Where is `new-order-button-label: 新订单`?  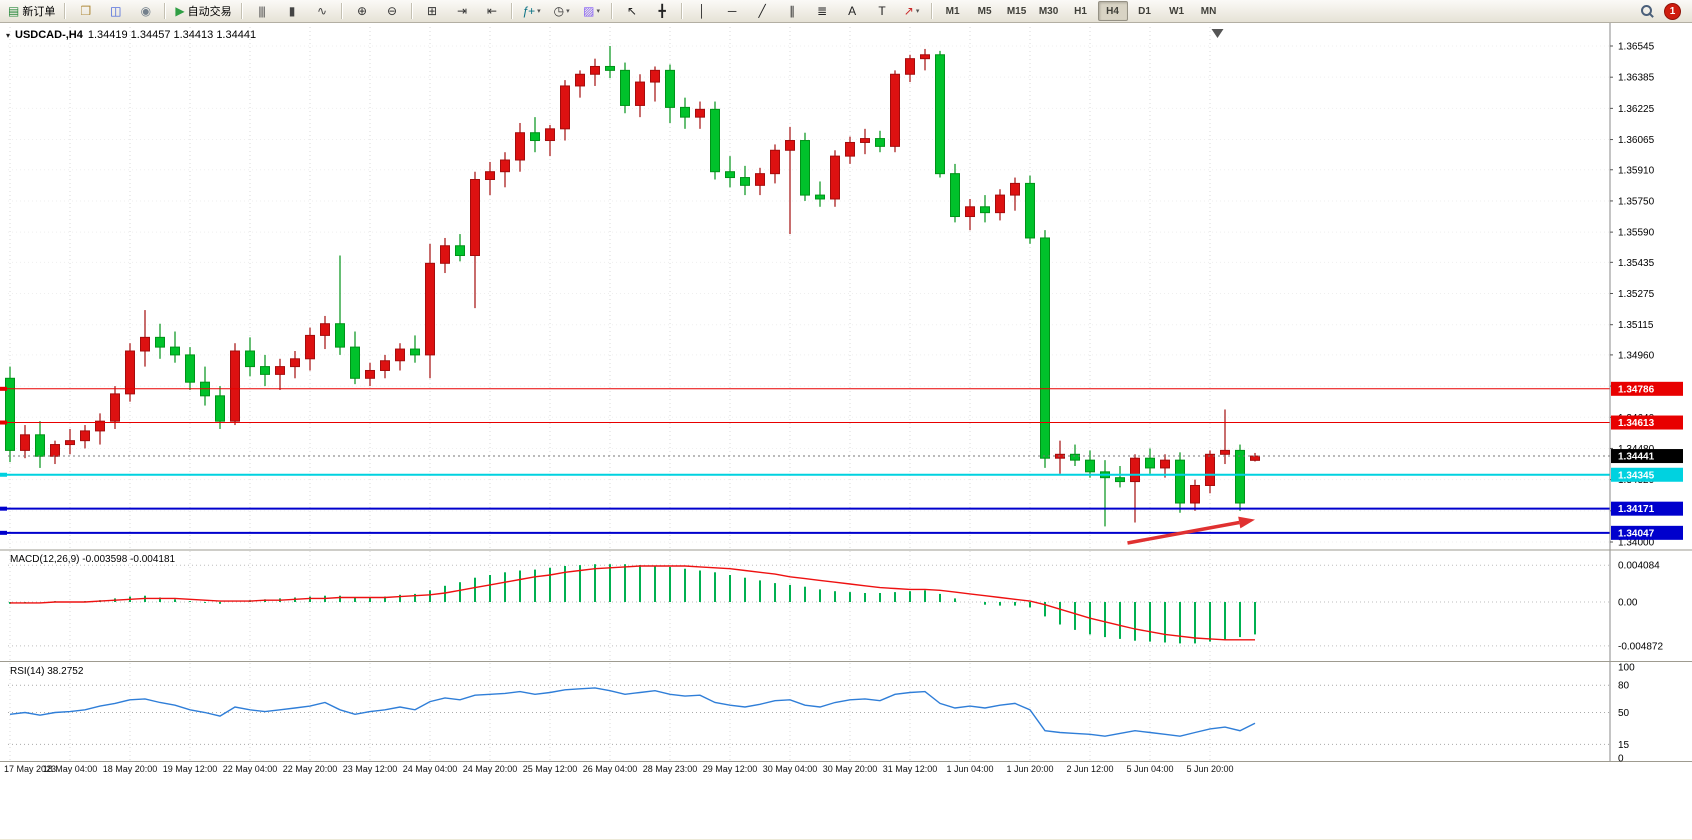 new-order-button-label: 新订单 is located at coordinates (39, 12).